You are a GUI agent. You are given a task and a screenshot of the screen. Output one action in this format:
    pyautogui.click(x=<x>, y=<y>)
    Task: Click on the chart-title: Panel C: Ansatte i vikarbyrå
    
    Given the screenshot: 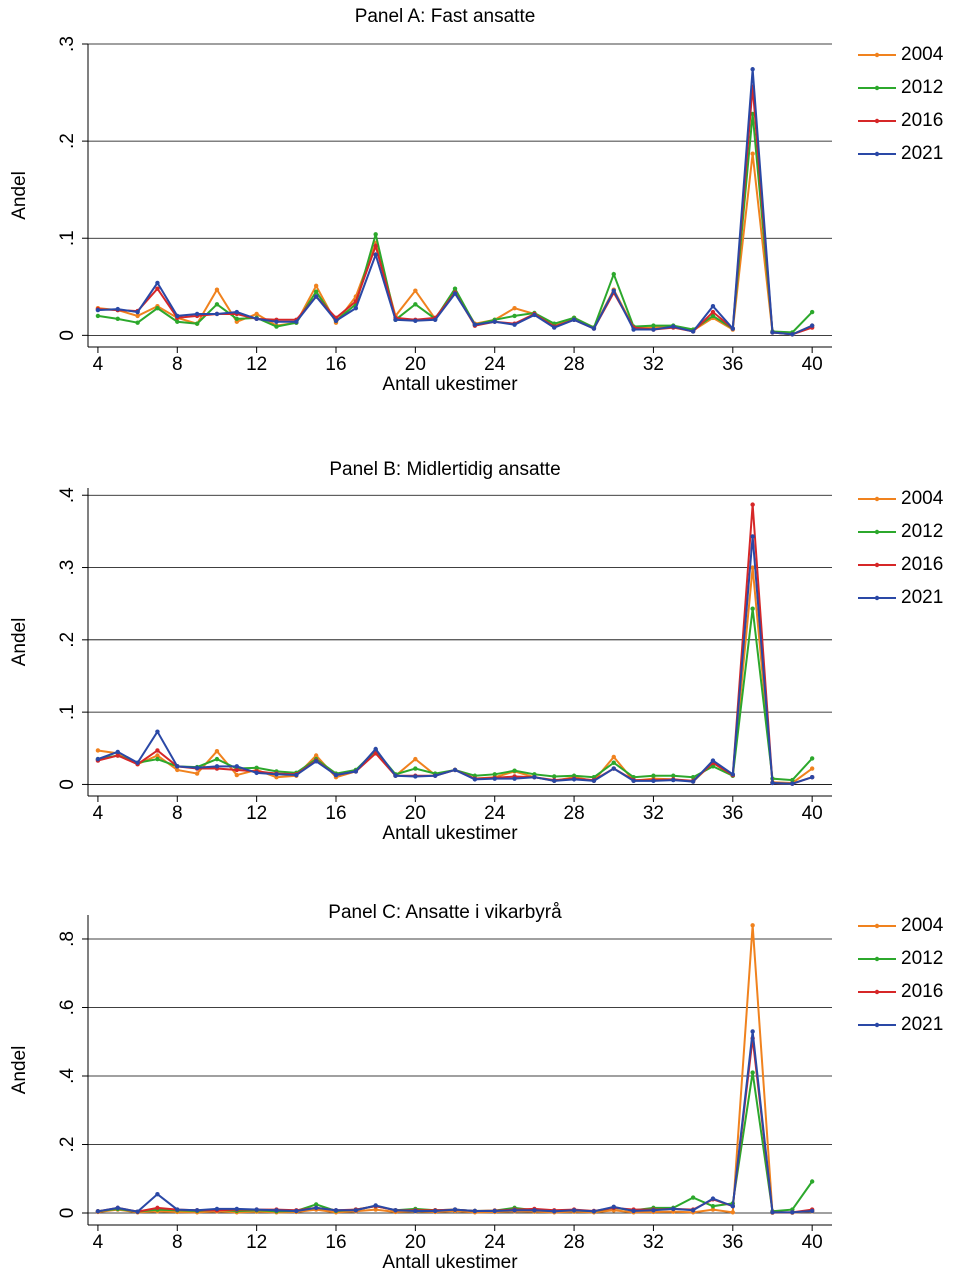 What is the action you would take?
    pyautogui.click(x=445, y=912)
    